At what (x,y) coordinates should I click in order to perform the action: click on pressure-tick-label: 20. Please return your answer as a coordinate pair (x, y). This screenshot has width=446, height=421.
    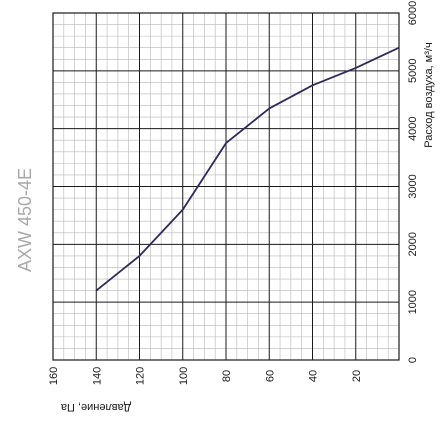
    Looking at the image, I should click on (357, 376).